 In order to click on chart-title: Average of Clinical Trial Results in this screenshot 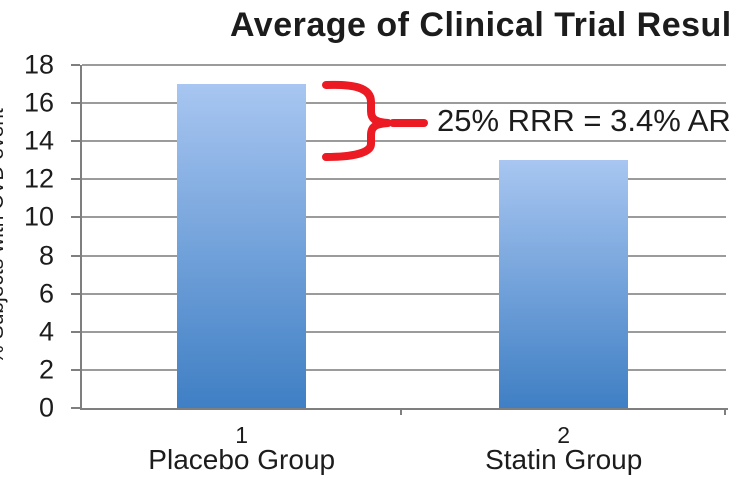, I will do `click(481, 25)`.